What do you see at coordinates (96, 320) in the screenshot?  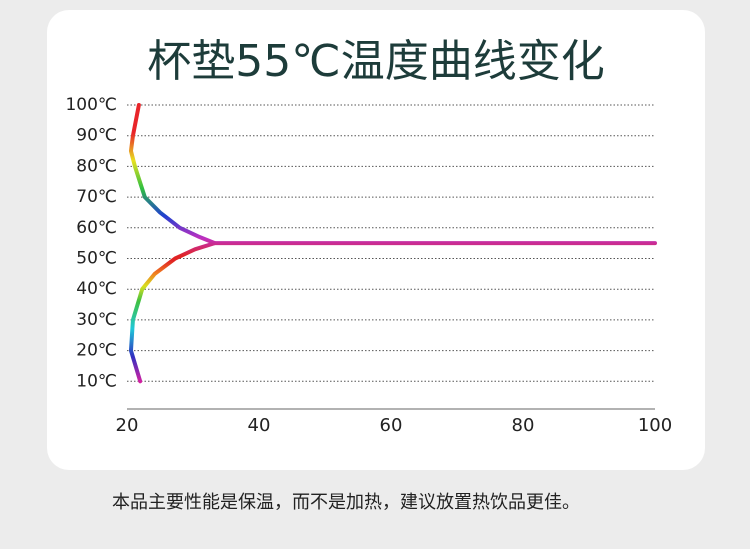 I see `y-tick-label: 30℃` at bounding box center [96, 320].